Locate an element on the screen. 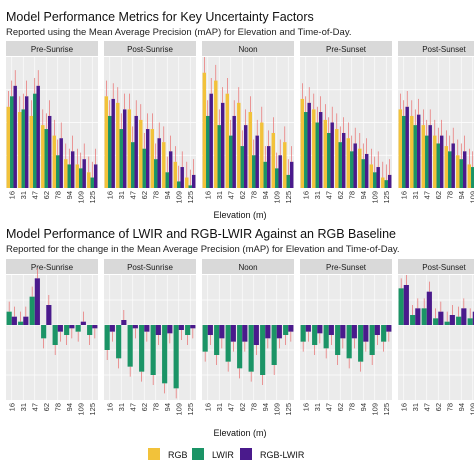 The height and width of the screenshot is (474, 474). chart2-tick-pre-sunset-62: 62 is located at coordinates (340, 407).